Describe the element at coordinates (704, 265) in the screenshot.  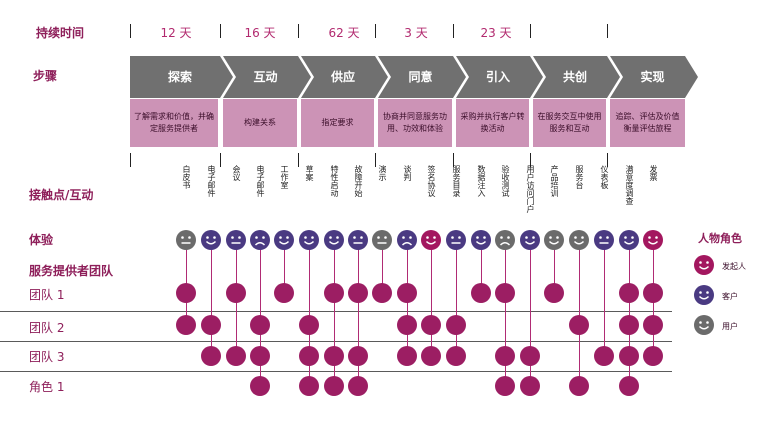
I see `legend-initiator-icon` at that location.